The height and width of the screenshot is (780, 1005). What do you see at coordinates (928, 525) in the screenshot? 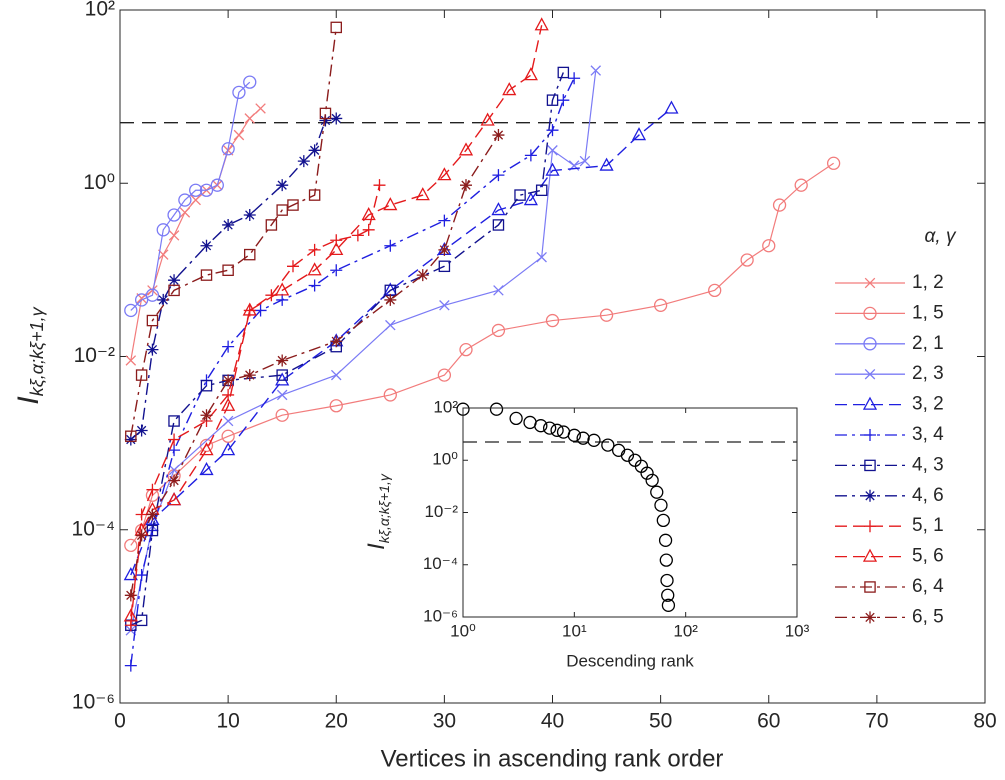
I see `legend-label: 5, 1` at bounding box center [928, 525].